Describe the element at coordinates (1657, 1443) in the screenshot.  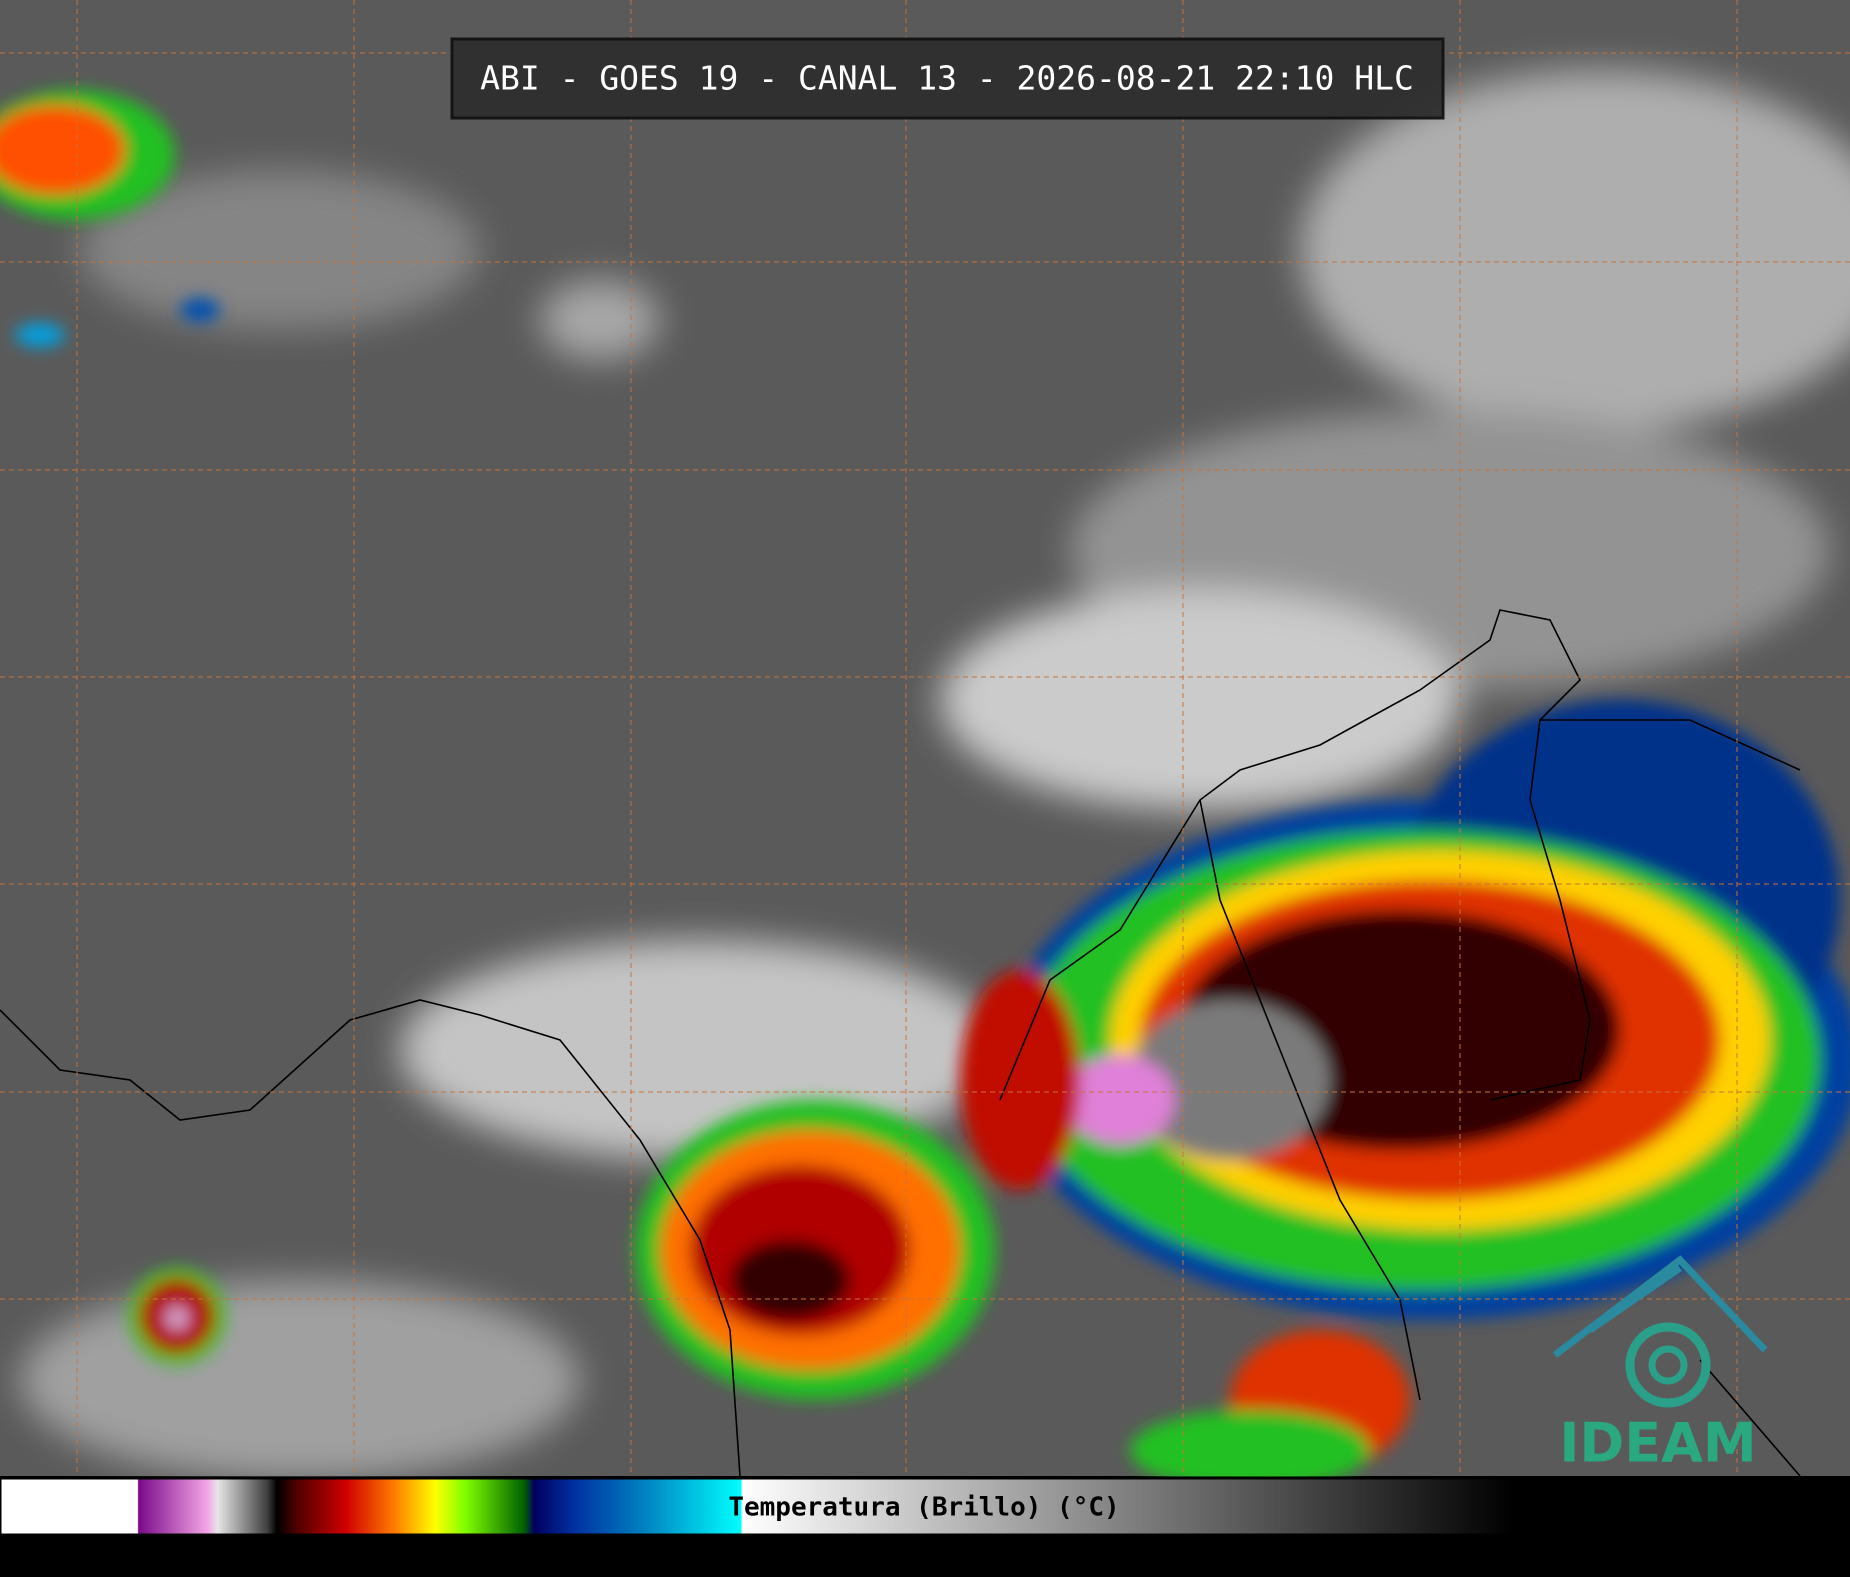
I see `logo-text: IDEAM` at that location.